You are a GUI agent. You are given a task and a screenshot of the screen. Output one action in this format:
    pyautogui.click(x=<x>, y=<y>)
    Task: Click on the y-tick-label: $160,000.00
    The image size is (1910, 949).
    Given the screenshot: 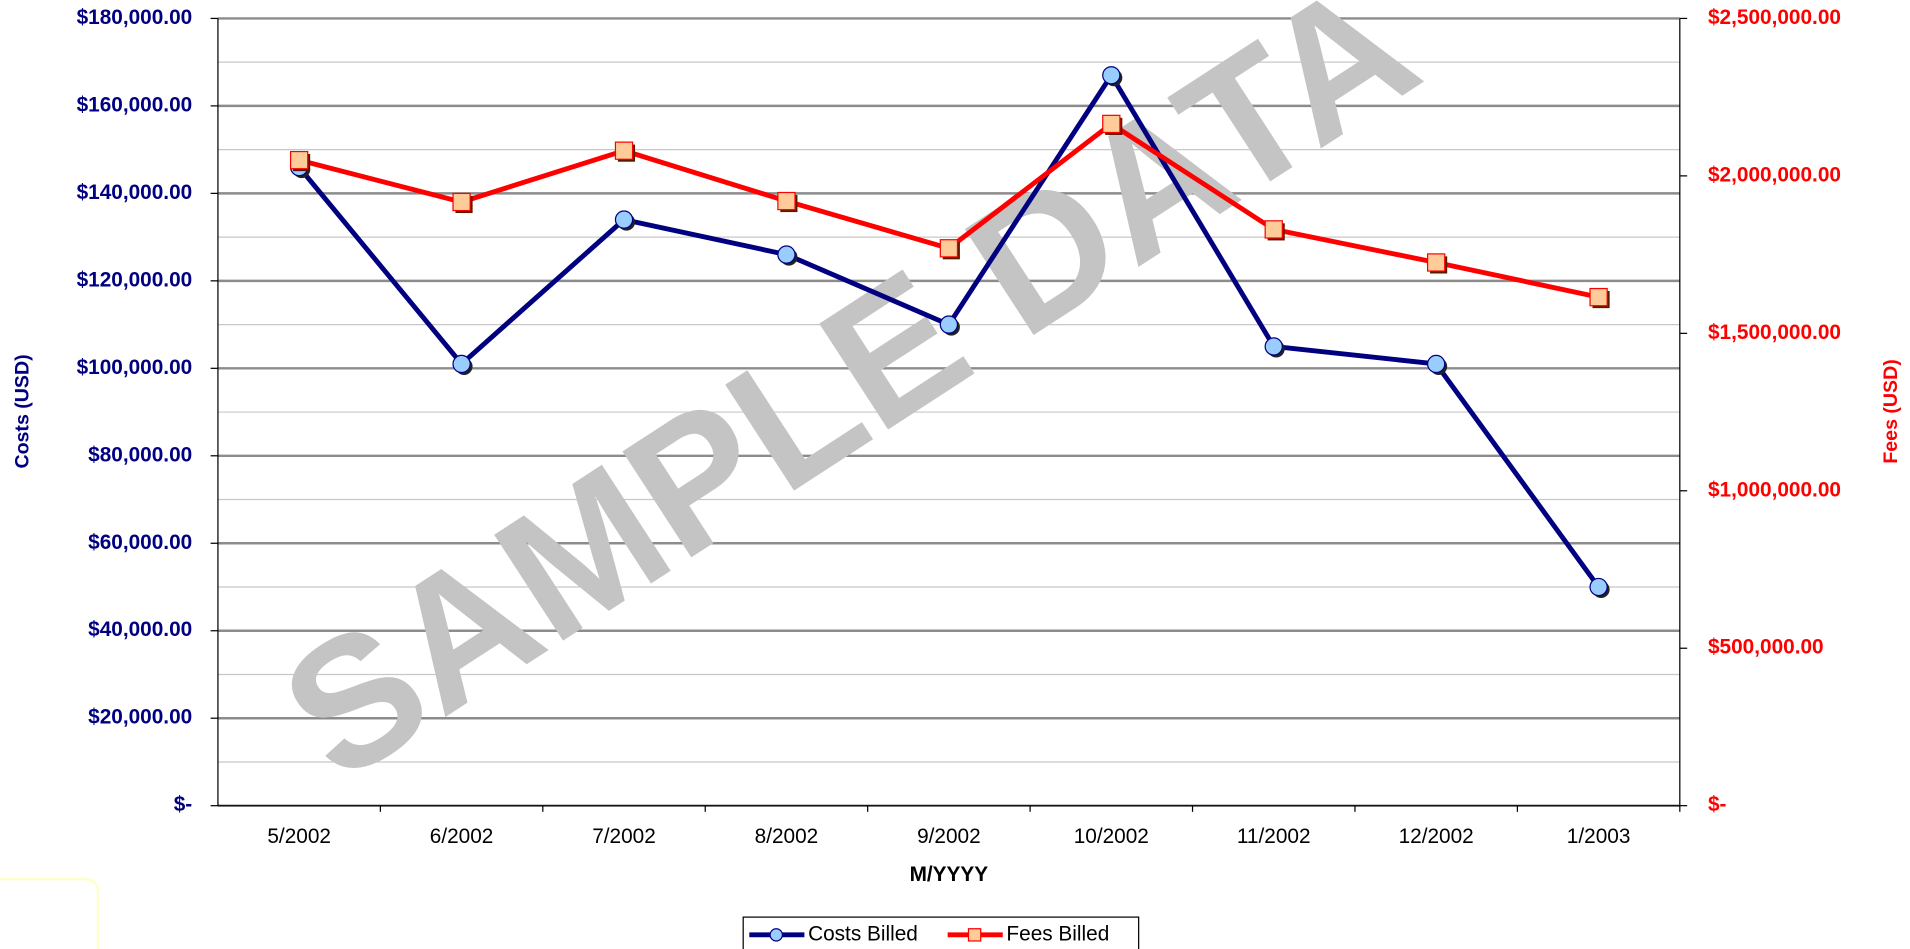 What is the action you would take?
    pyautogui.click(x=135, y=104)
    